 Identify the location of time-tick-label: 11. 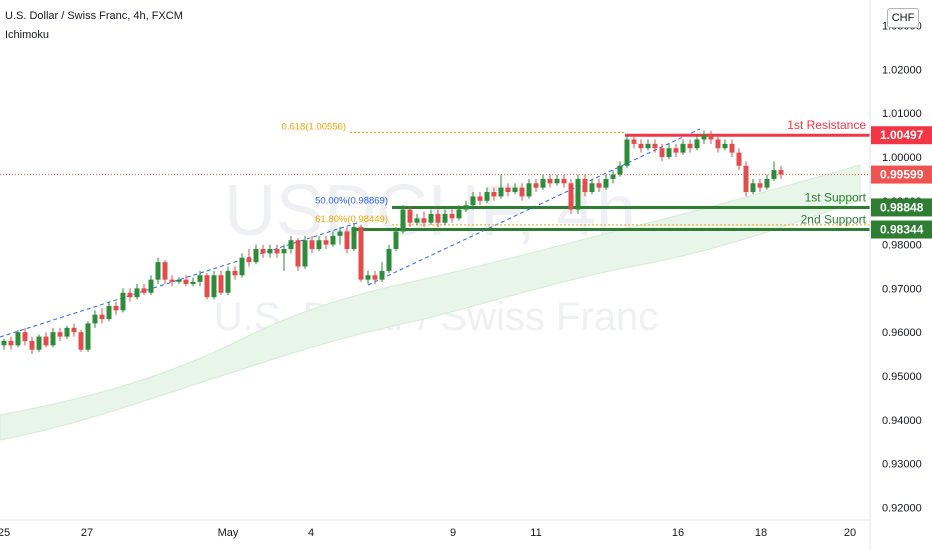
(535, 533).